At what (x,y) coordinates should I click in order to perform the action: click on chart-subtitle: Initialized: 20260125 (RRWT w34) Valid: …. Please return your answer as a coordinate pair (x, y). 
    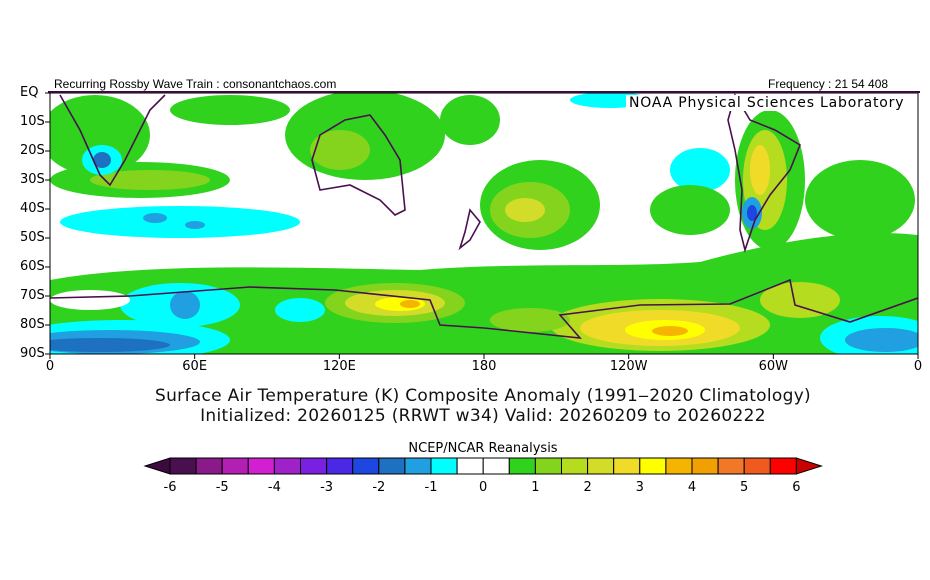
    Looking at the image, I should click on (483, 416).